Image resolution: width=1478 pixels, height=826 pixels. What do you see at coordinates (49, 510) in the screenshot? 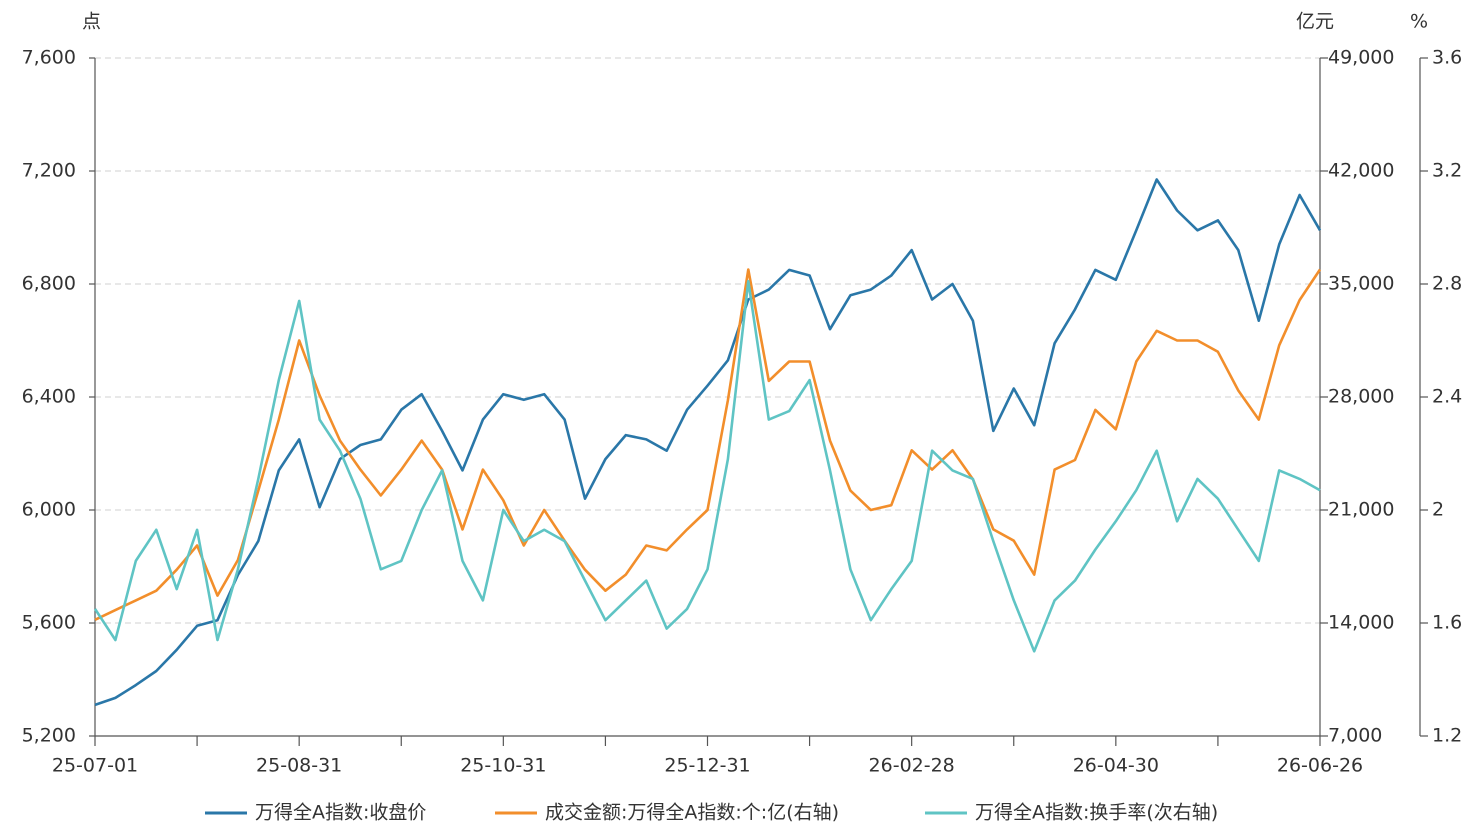
I see `y-tick-label: 6,000` at bounding box center [49, 510].